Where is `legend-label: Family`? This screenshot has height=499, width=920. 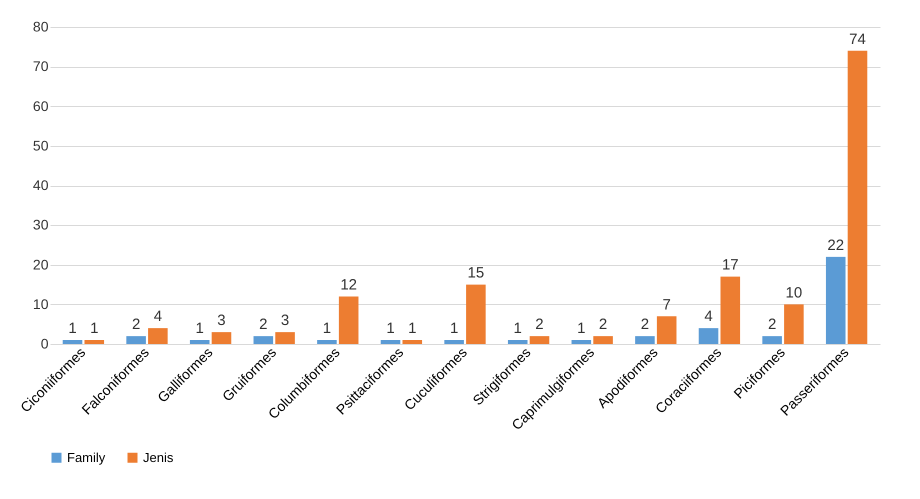 legend-label: Family is located at coordinates (86, 457).